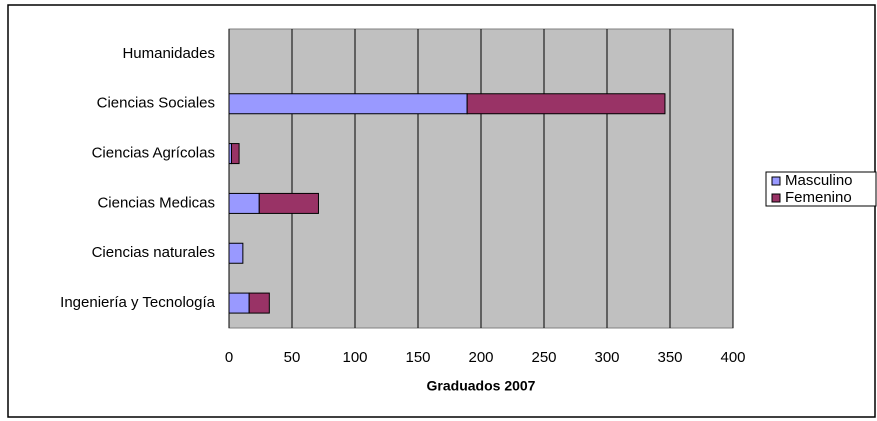 This screenshot has width=877, height=421. What do you see at coordinates (156, 103) in the screenshot?
I see `y-tick-label: Ciencias Sociales` at bounding box center [156, 103].